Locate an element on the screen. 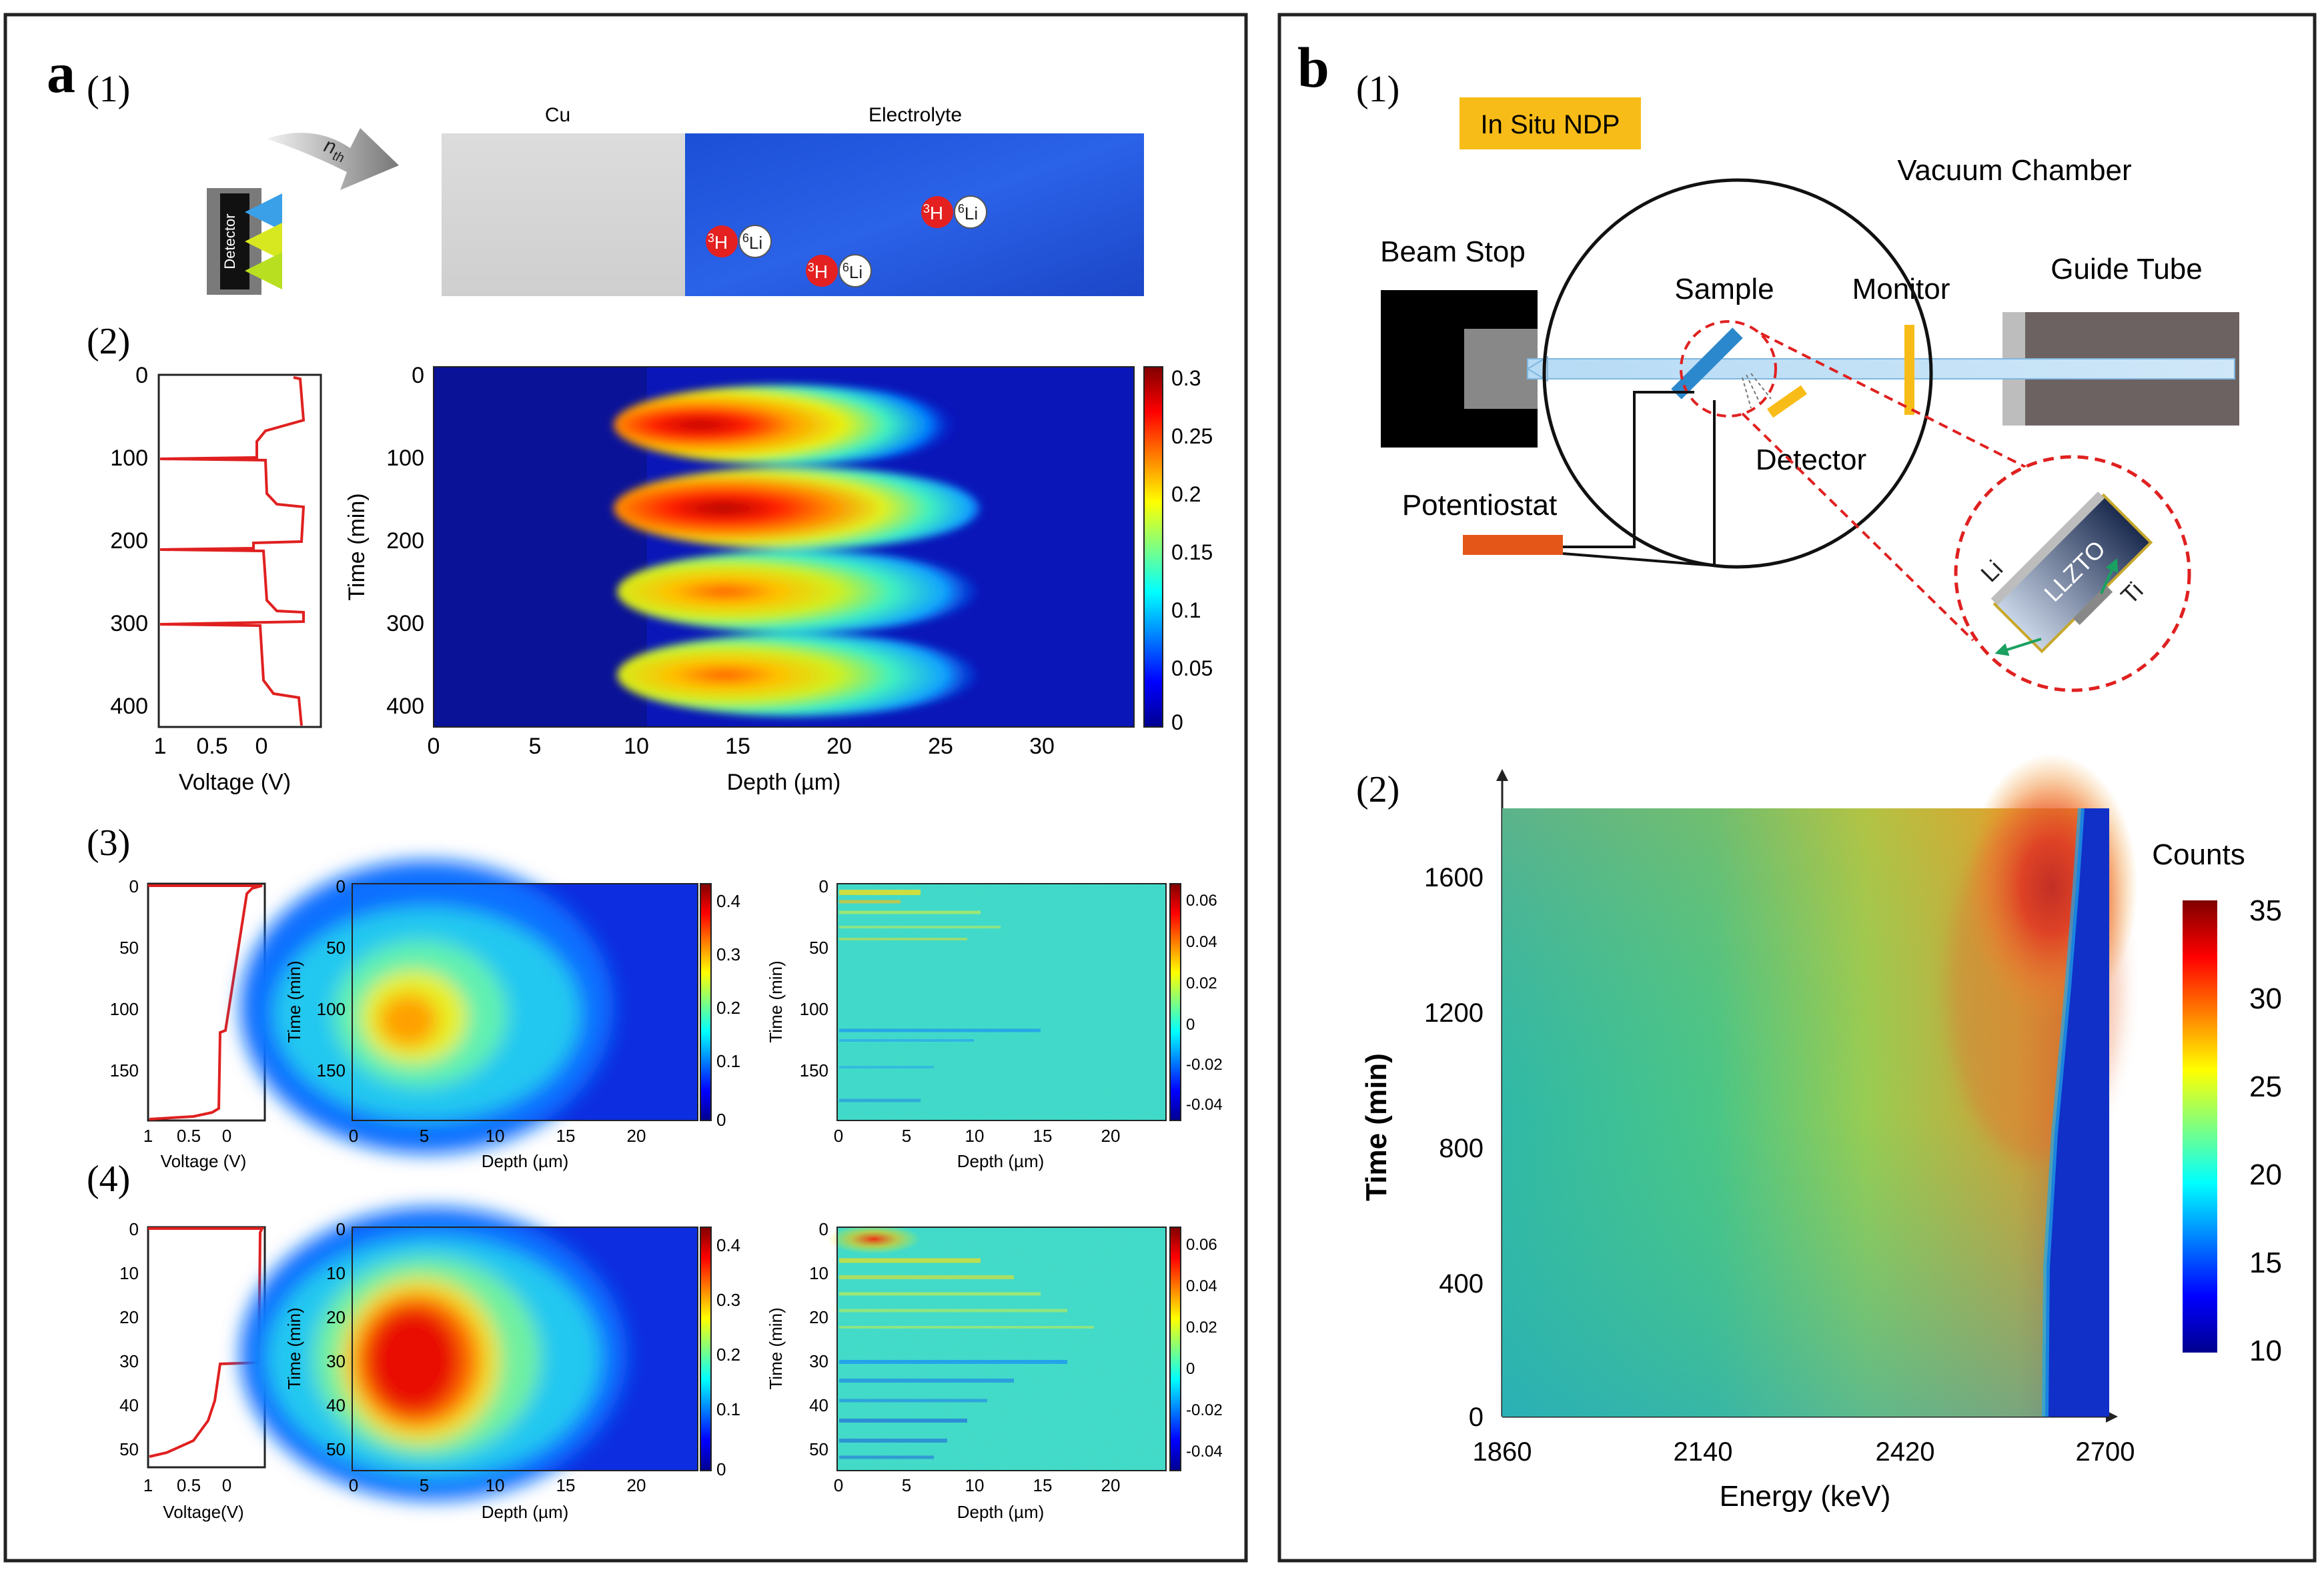  a2-ylabel: Time (min) is located at coordinates (357, 546).